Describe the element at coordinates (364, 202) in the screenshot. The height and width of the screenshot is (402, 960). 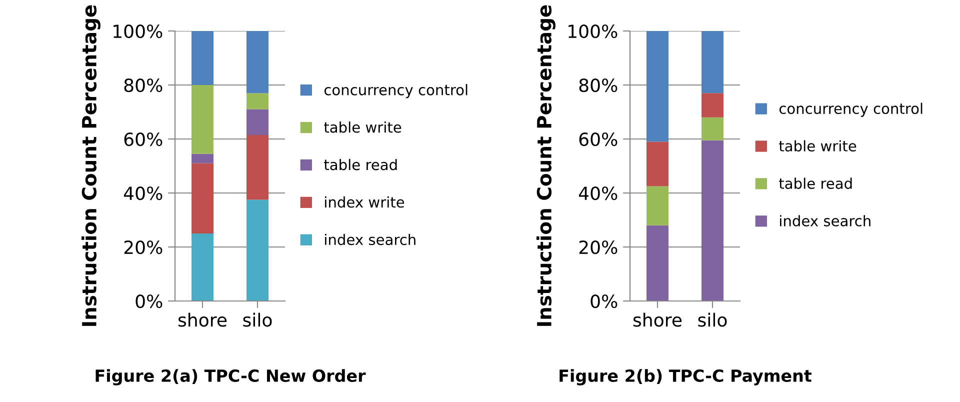
I see `legend-label: index write` at that location.